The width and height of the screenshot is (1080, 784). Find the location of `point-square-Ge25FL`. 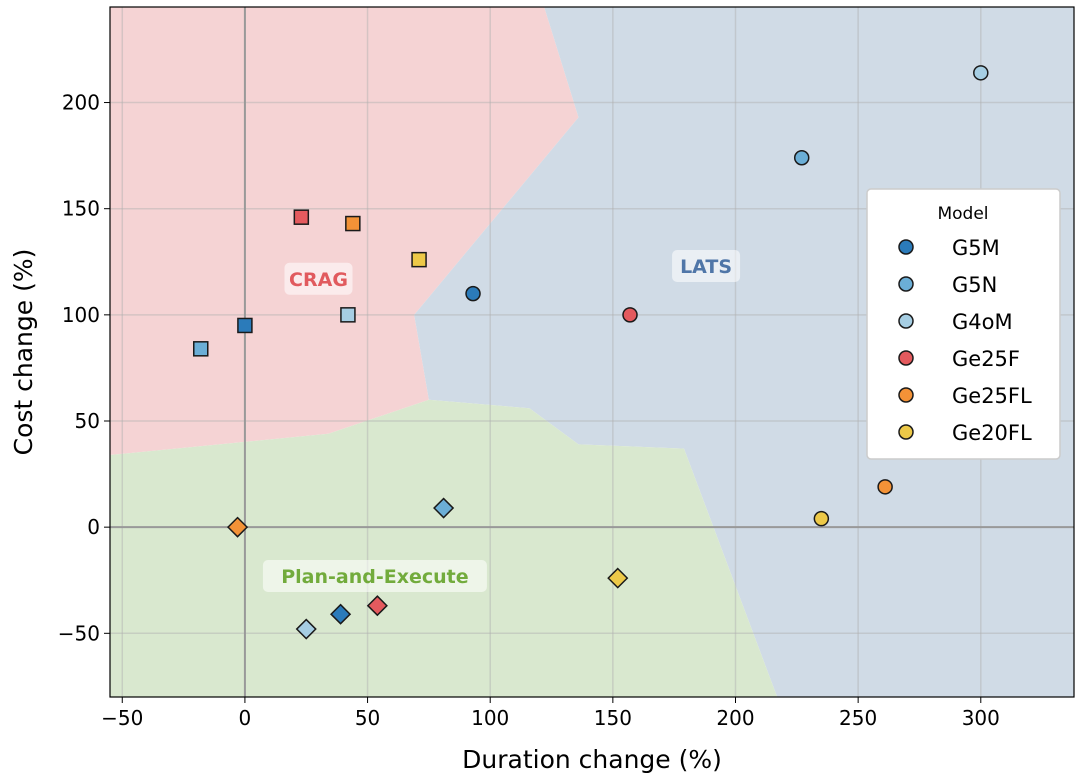

point-square-Ge25FL is located at coordinates (353, 223).